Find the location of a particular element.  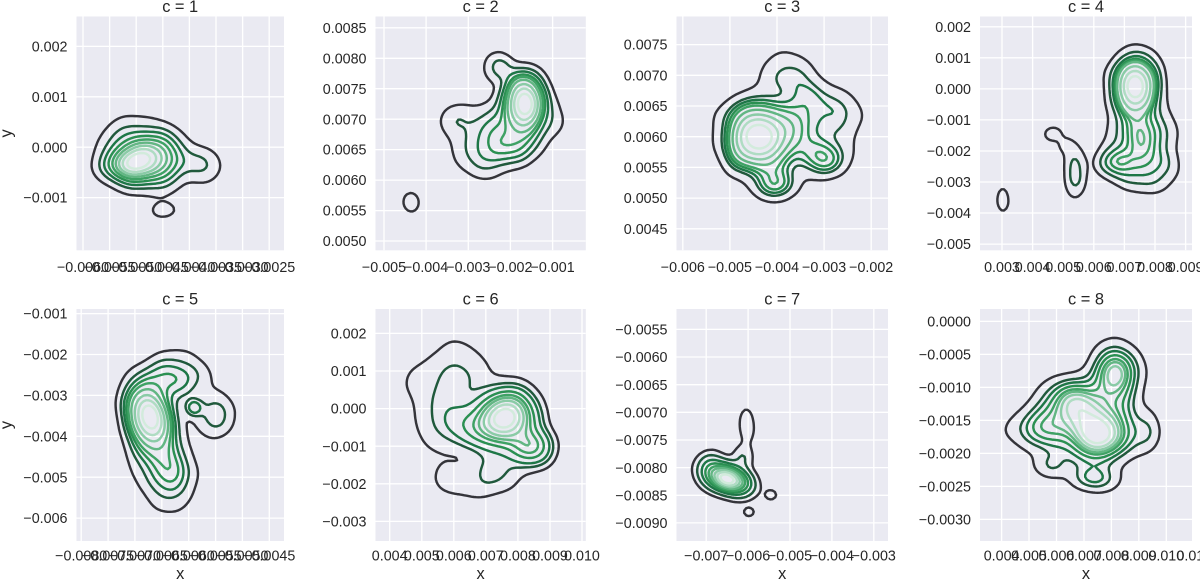

svg-text: c = 6 is located at coordinates (481, 300).